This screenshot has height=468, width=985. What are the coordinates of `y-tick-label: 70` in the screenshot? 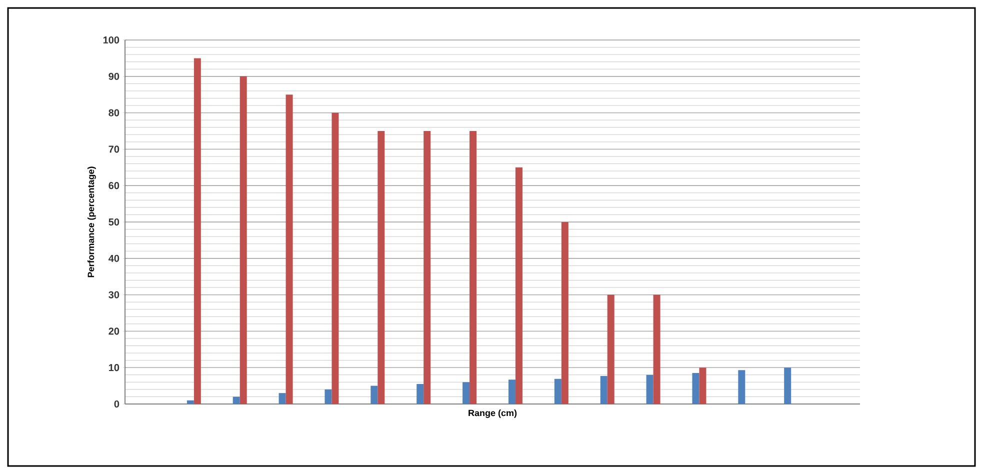 It's located at (114, 149).